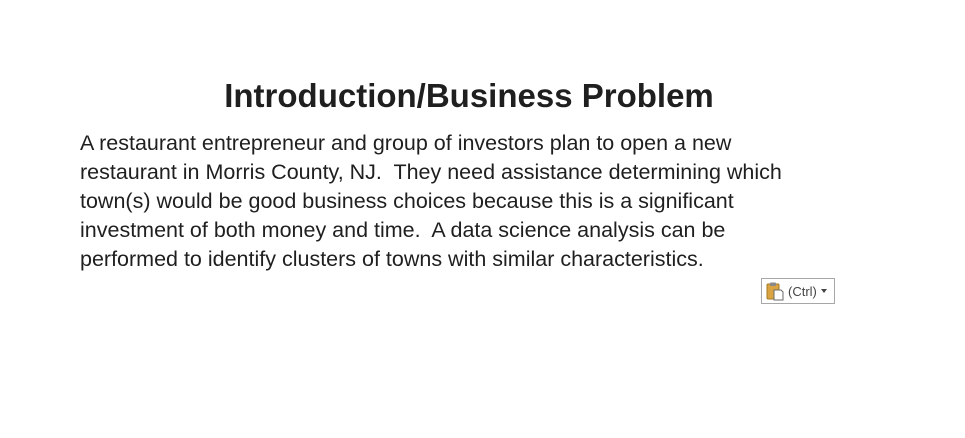 Image resolution: width=965 pixels, height=438 pixels. I want to click on slide-title: Introduction/Business Problem, so click(469, 95).